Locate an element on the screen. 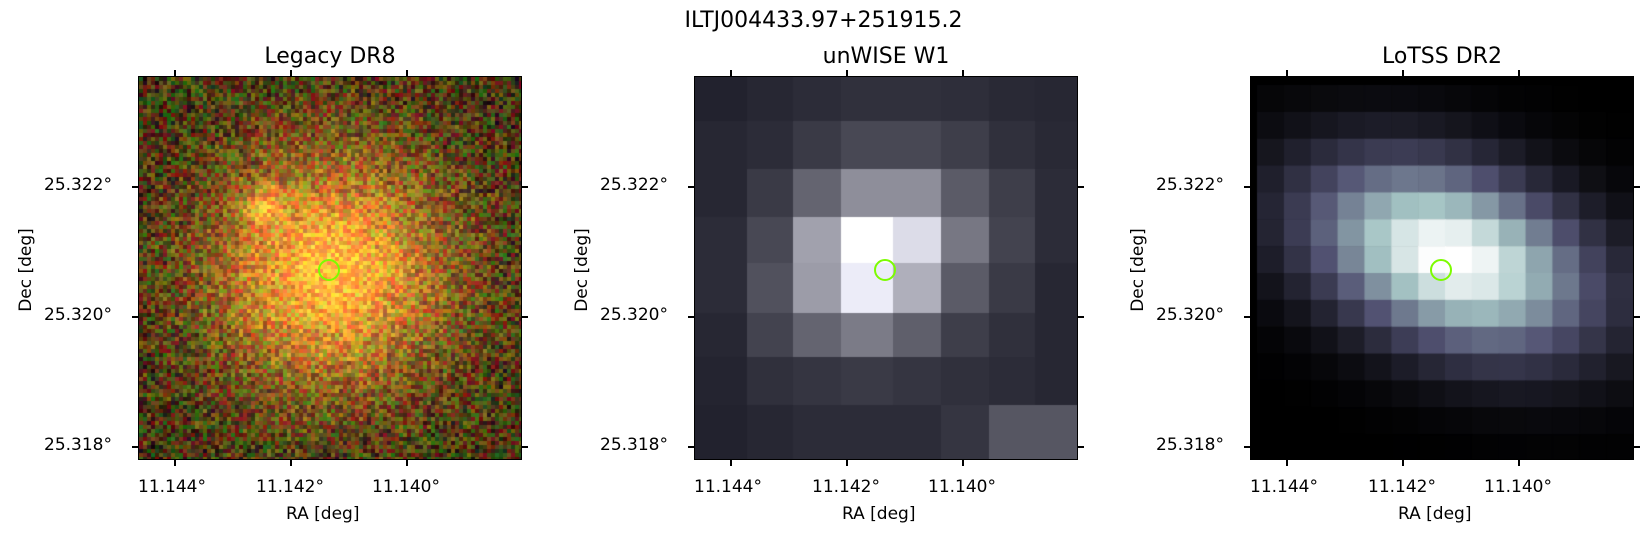 The width and height of the screenshot is (1647, 539). panel-title-lotss: LoTSS DR2 is located at coordinates (1442, 56).